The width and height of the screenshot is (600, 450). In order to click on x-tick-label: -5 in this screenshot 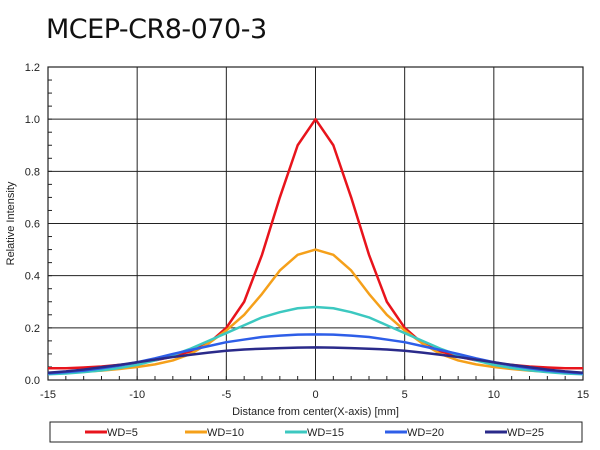, I will do `click(226, 395)`.